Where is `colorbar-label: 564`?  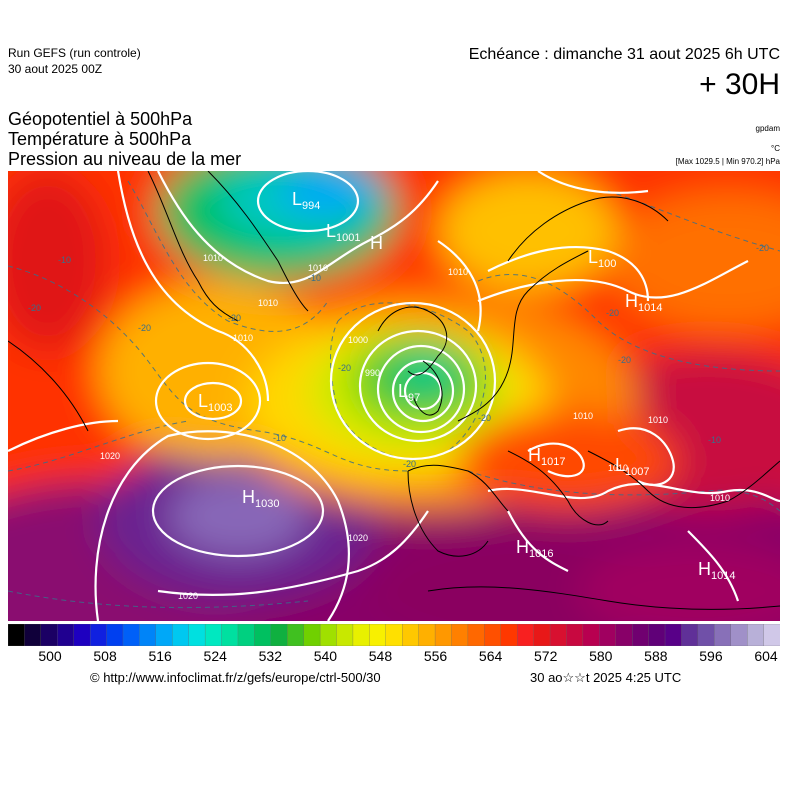 colorbar-label: 564 is located at coordinates (490, 656).